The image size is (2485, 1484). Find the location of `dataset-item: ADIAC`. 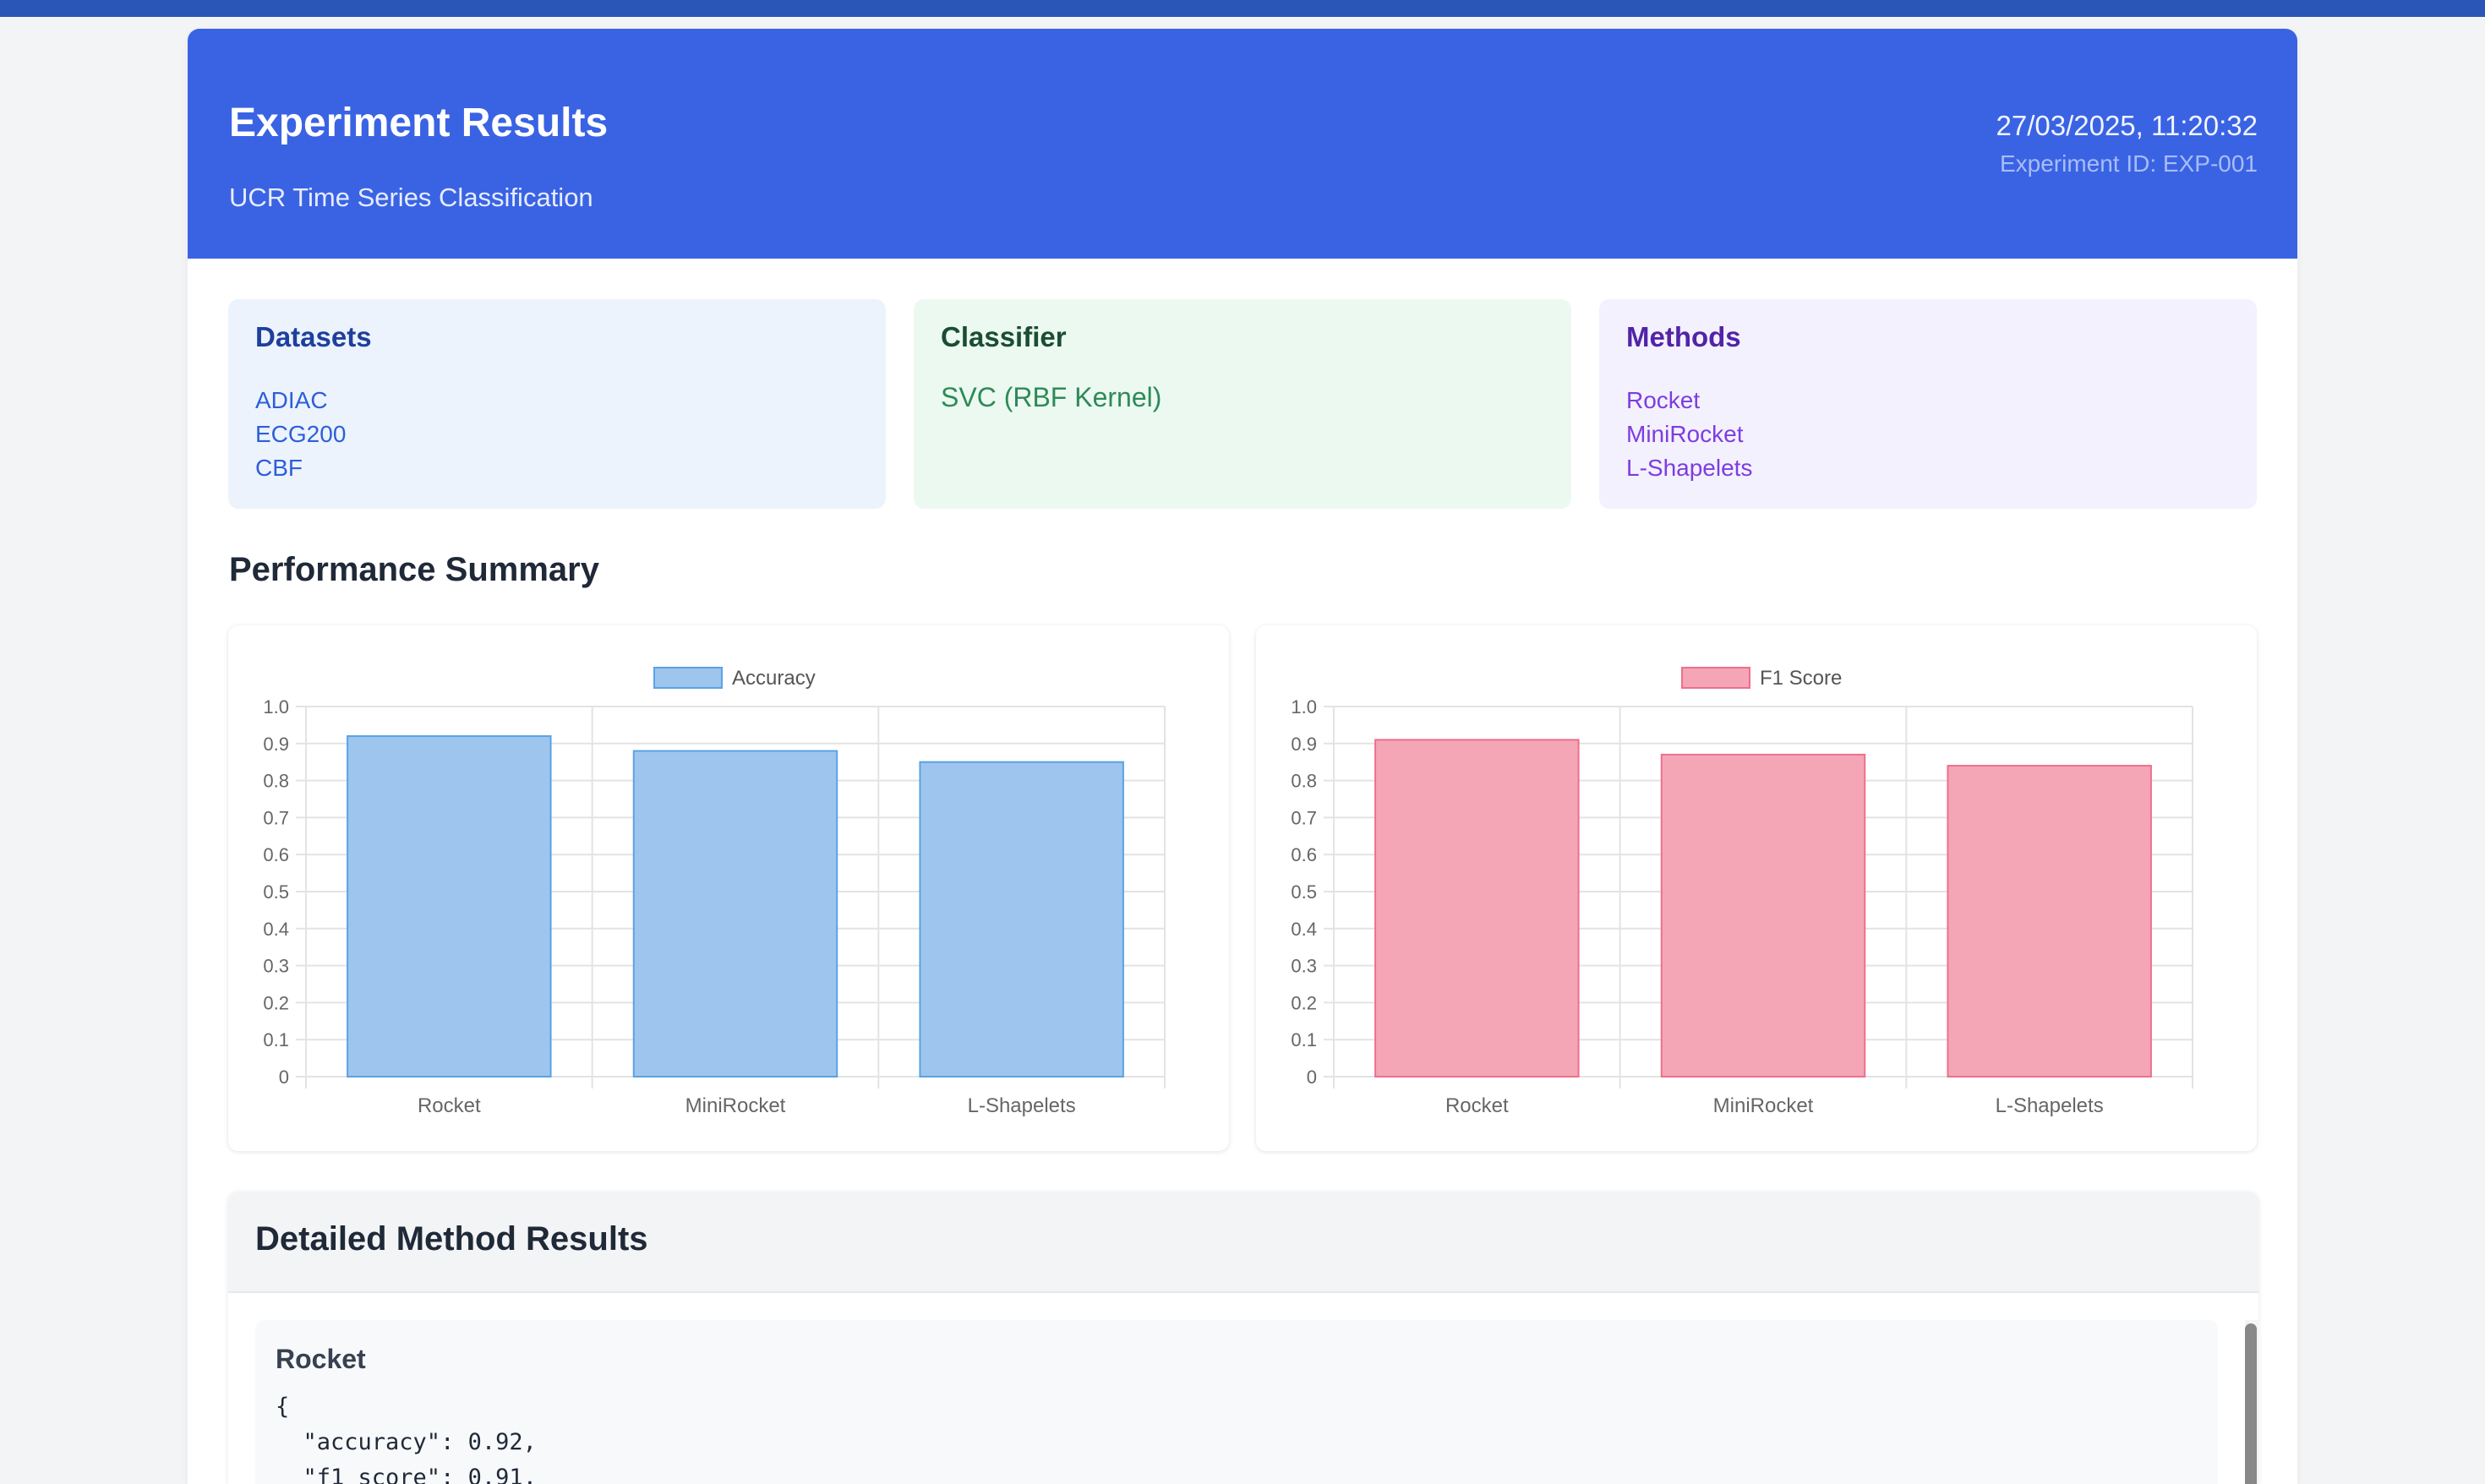

dataset-item: ADIAC is located at coordinates (291, 400).